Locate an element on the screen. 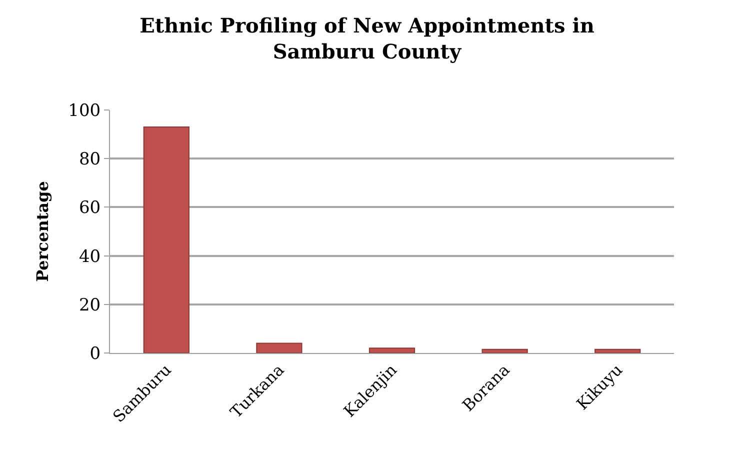  y-tick-label: 100 is located at coordinates (84, 110).